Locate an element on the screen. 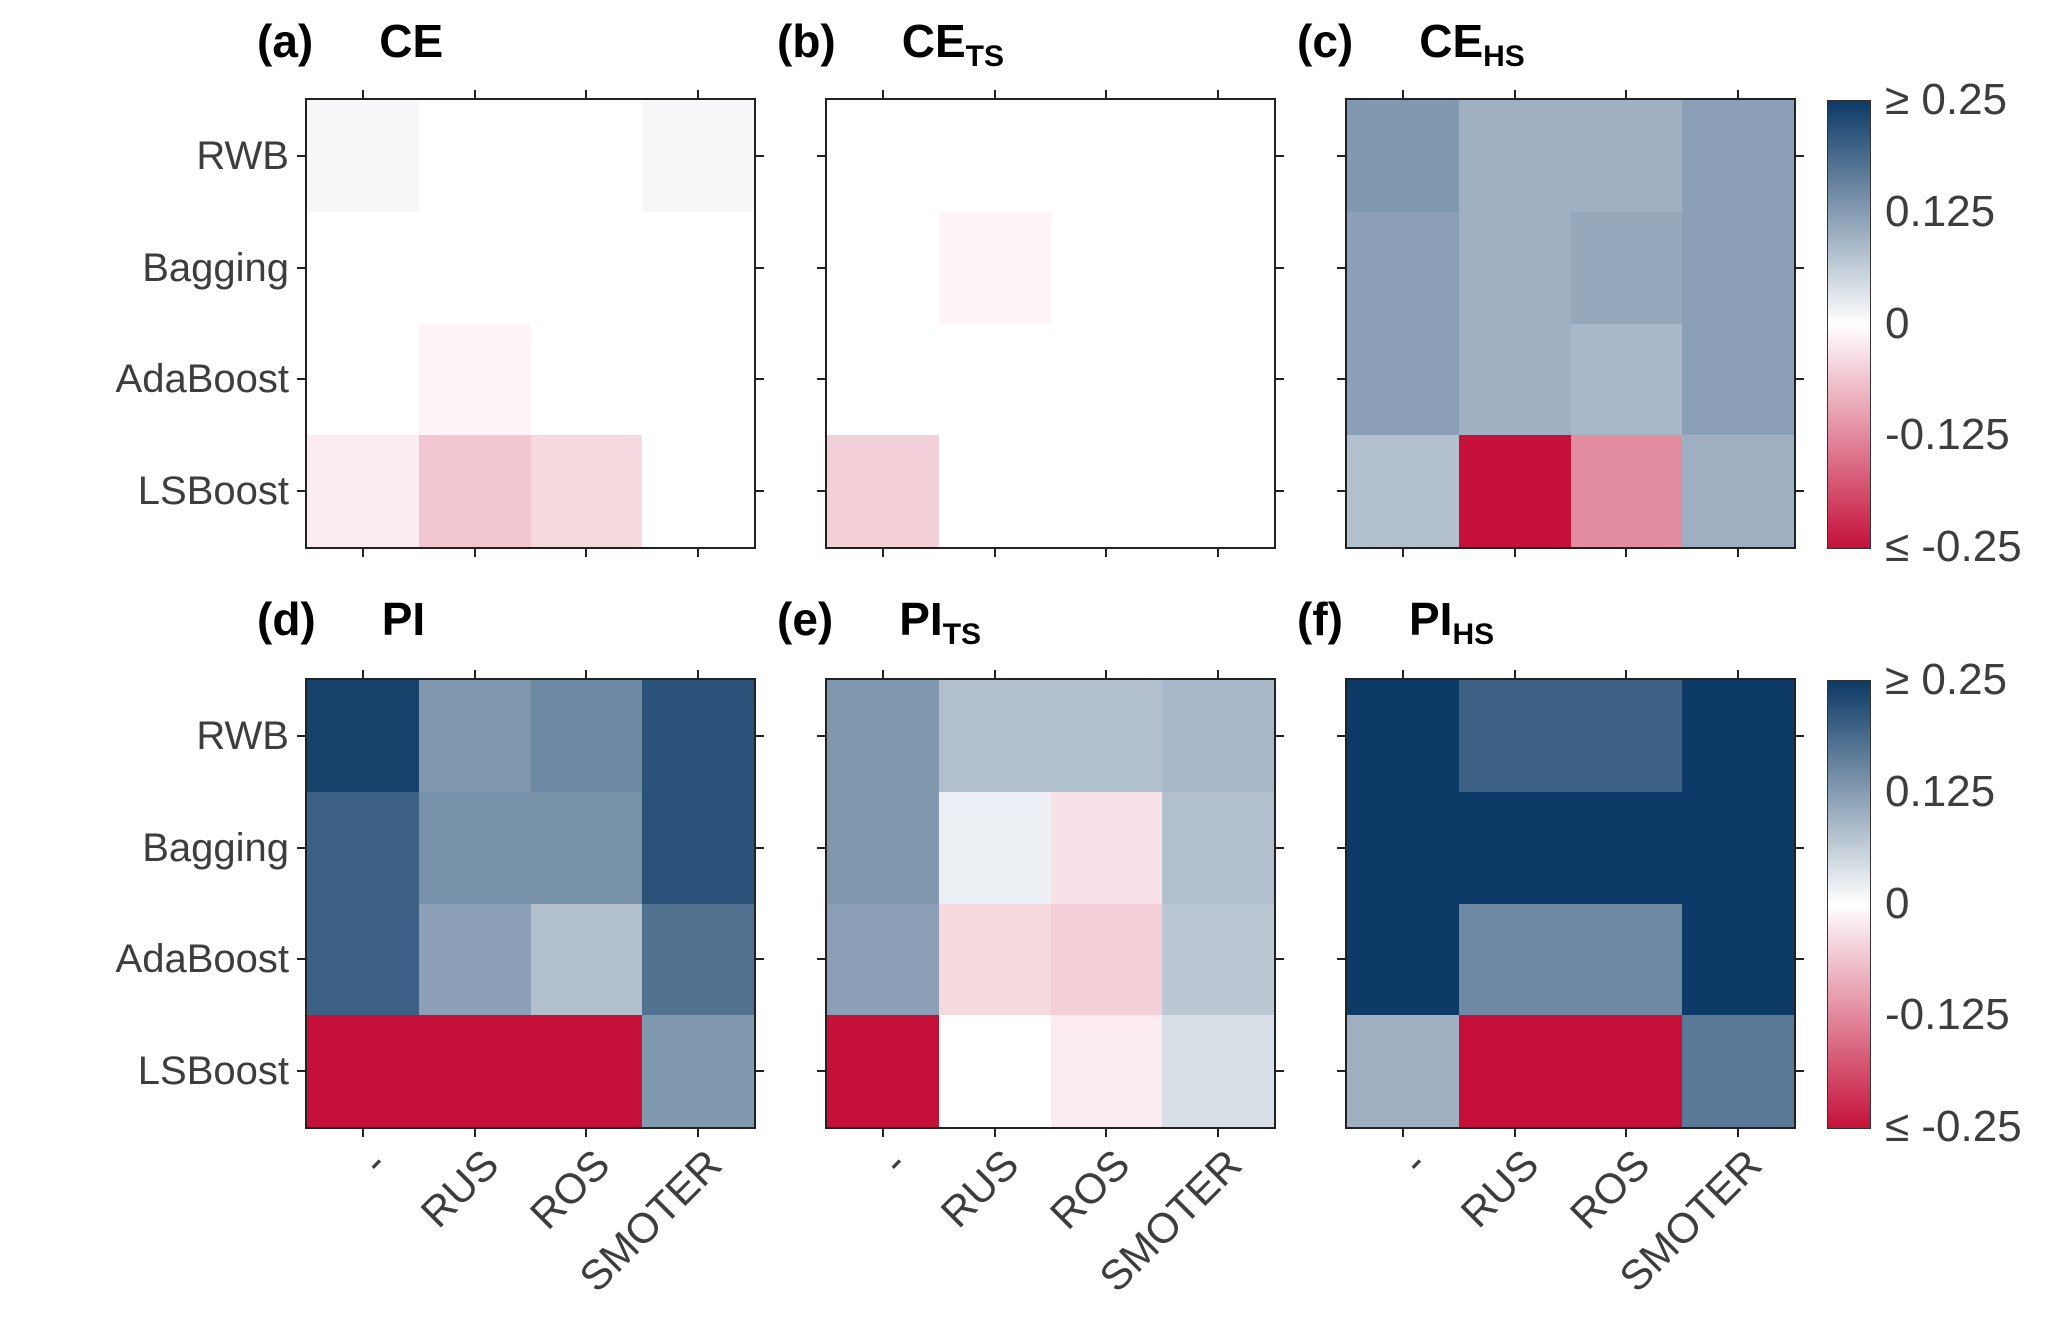  y-tick-label: AdaBoost is located at coordinates (202, 959).